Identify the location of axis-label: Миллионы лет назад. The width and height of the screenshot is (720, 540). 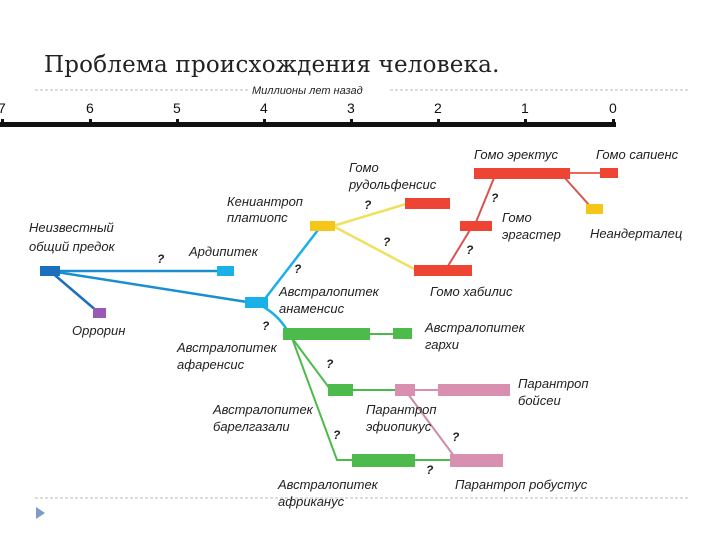
(307, 91).